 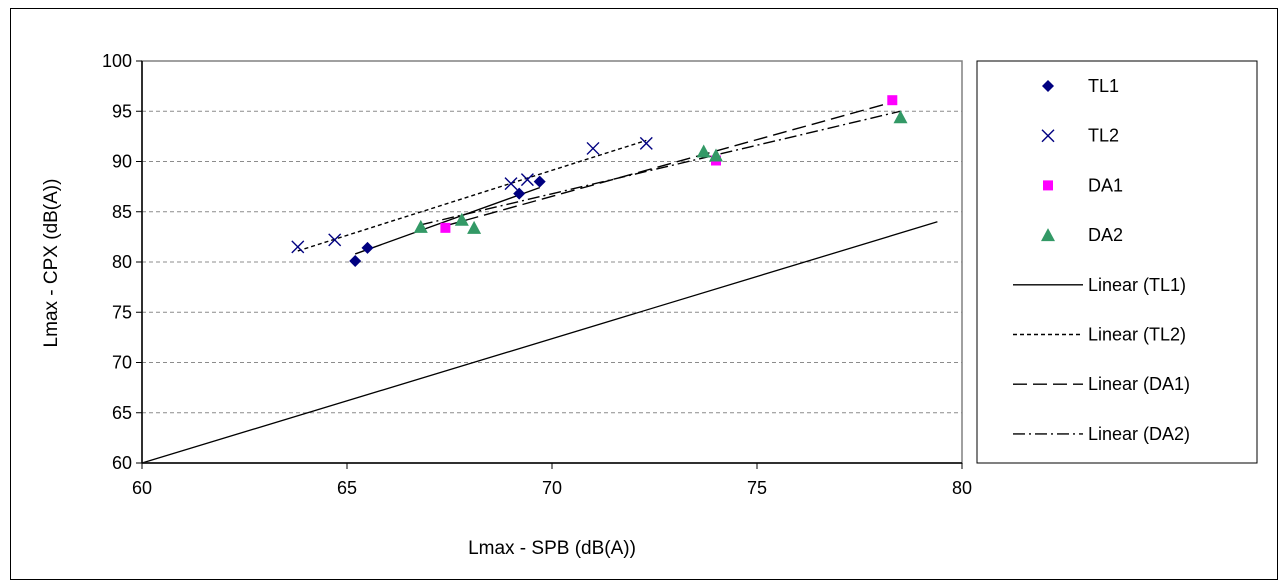 What do you see at coordinates (757, 488) in the screenshot?
I see `x-tick-label: 75` at bounding box center [757, 488].